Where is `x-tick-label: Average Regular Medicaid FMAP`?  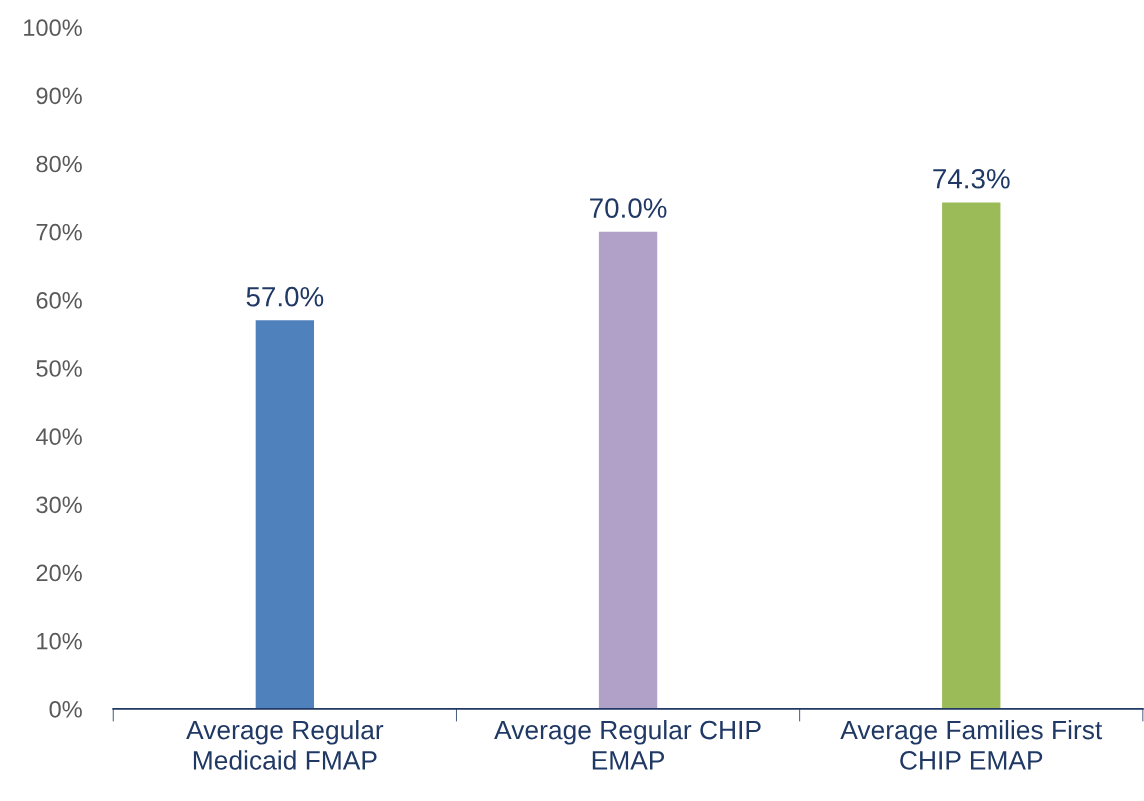 x-tick-label: Average Regular Medicaid FMAP is located at coordinates (285, 745).